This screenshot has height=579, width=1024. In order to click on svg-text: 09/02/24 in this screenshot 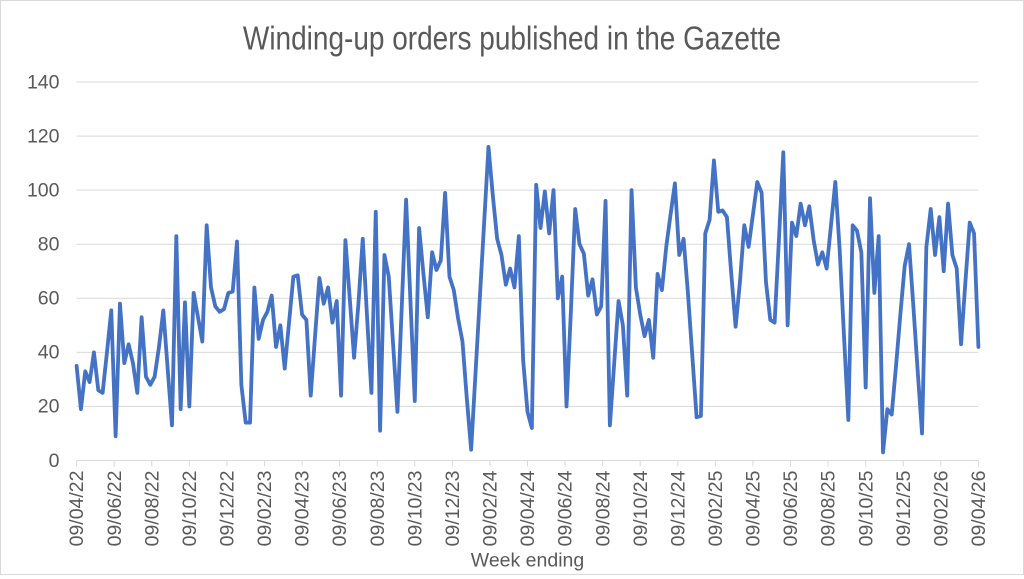, I will do `click(491, 508)`.